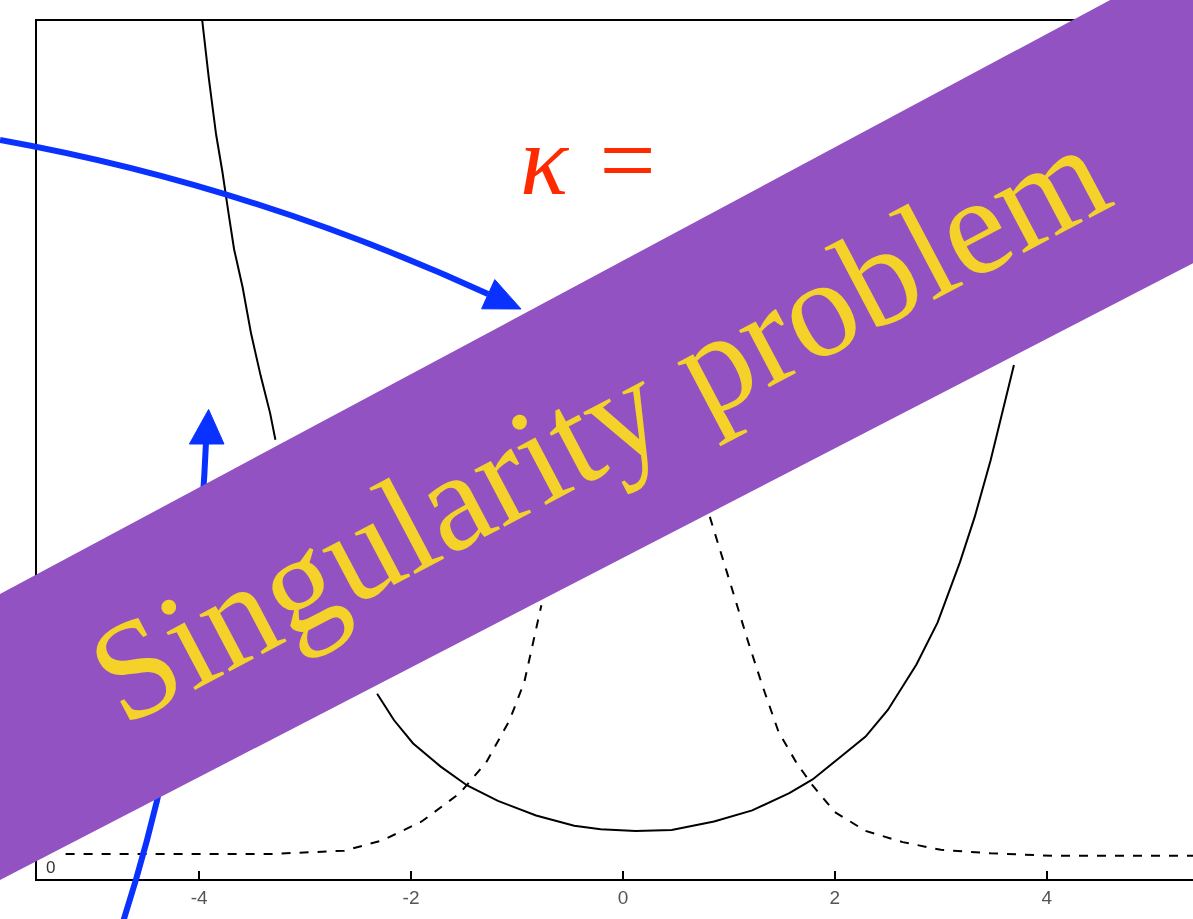 This screenshot has width=1193, height=919. Describe the element at coordinates (835, 897) in the screenshot. I see `x-tick-label: 2` at that location.